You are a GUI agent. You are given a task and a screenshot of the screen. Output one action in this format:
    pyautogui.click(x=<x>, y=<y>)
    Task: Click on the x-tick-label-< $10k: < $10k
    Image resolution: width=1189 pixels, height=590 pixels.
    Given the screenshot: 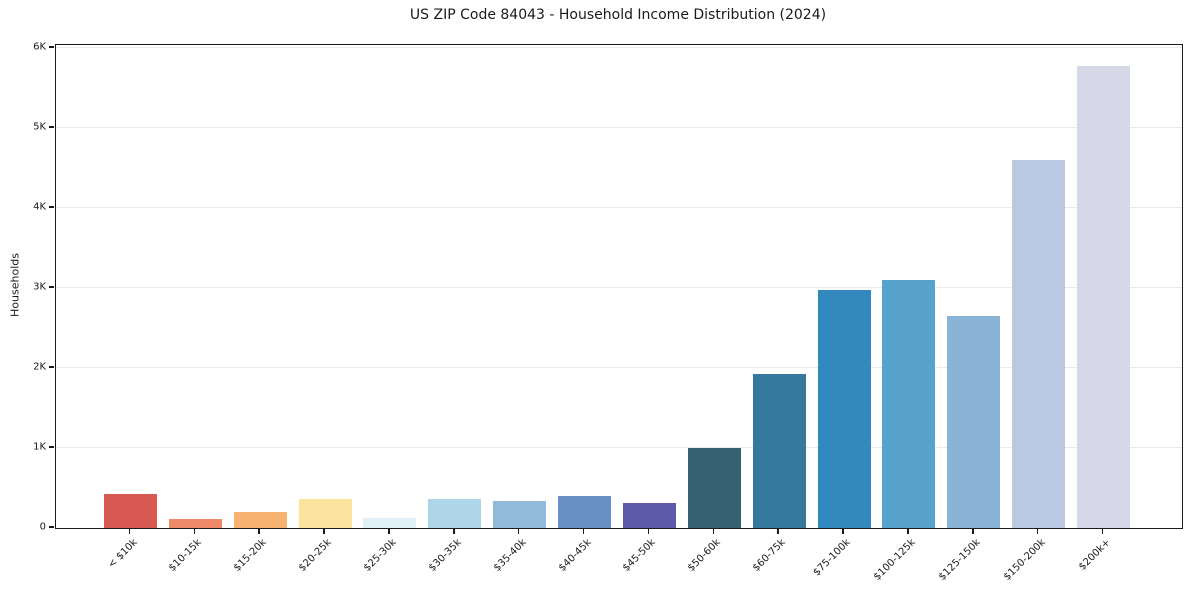 What is the action you would take?
    pyautogui.click(x=122, y=554)
    